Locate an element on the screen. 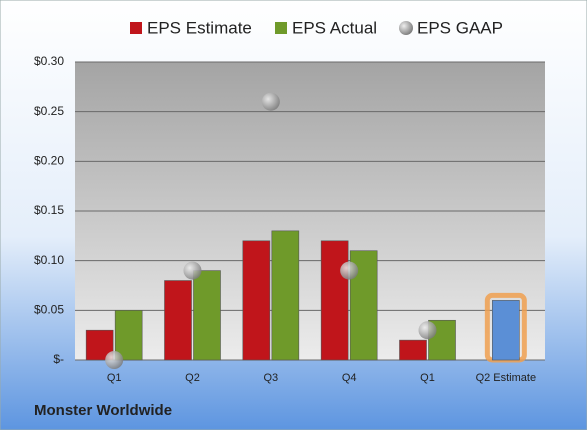  y-tick-label: $0.15 is located at coordinates (49, 210).